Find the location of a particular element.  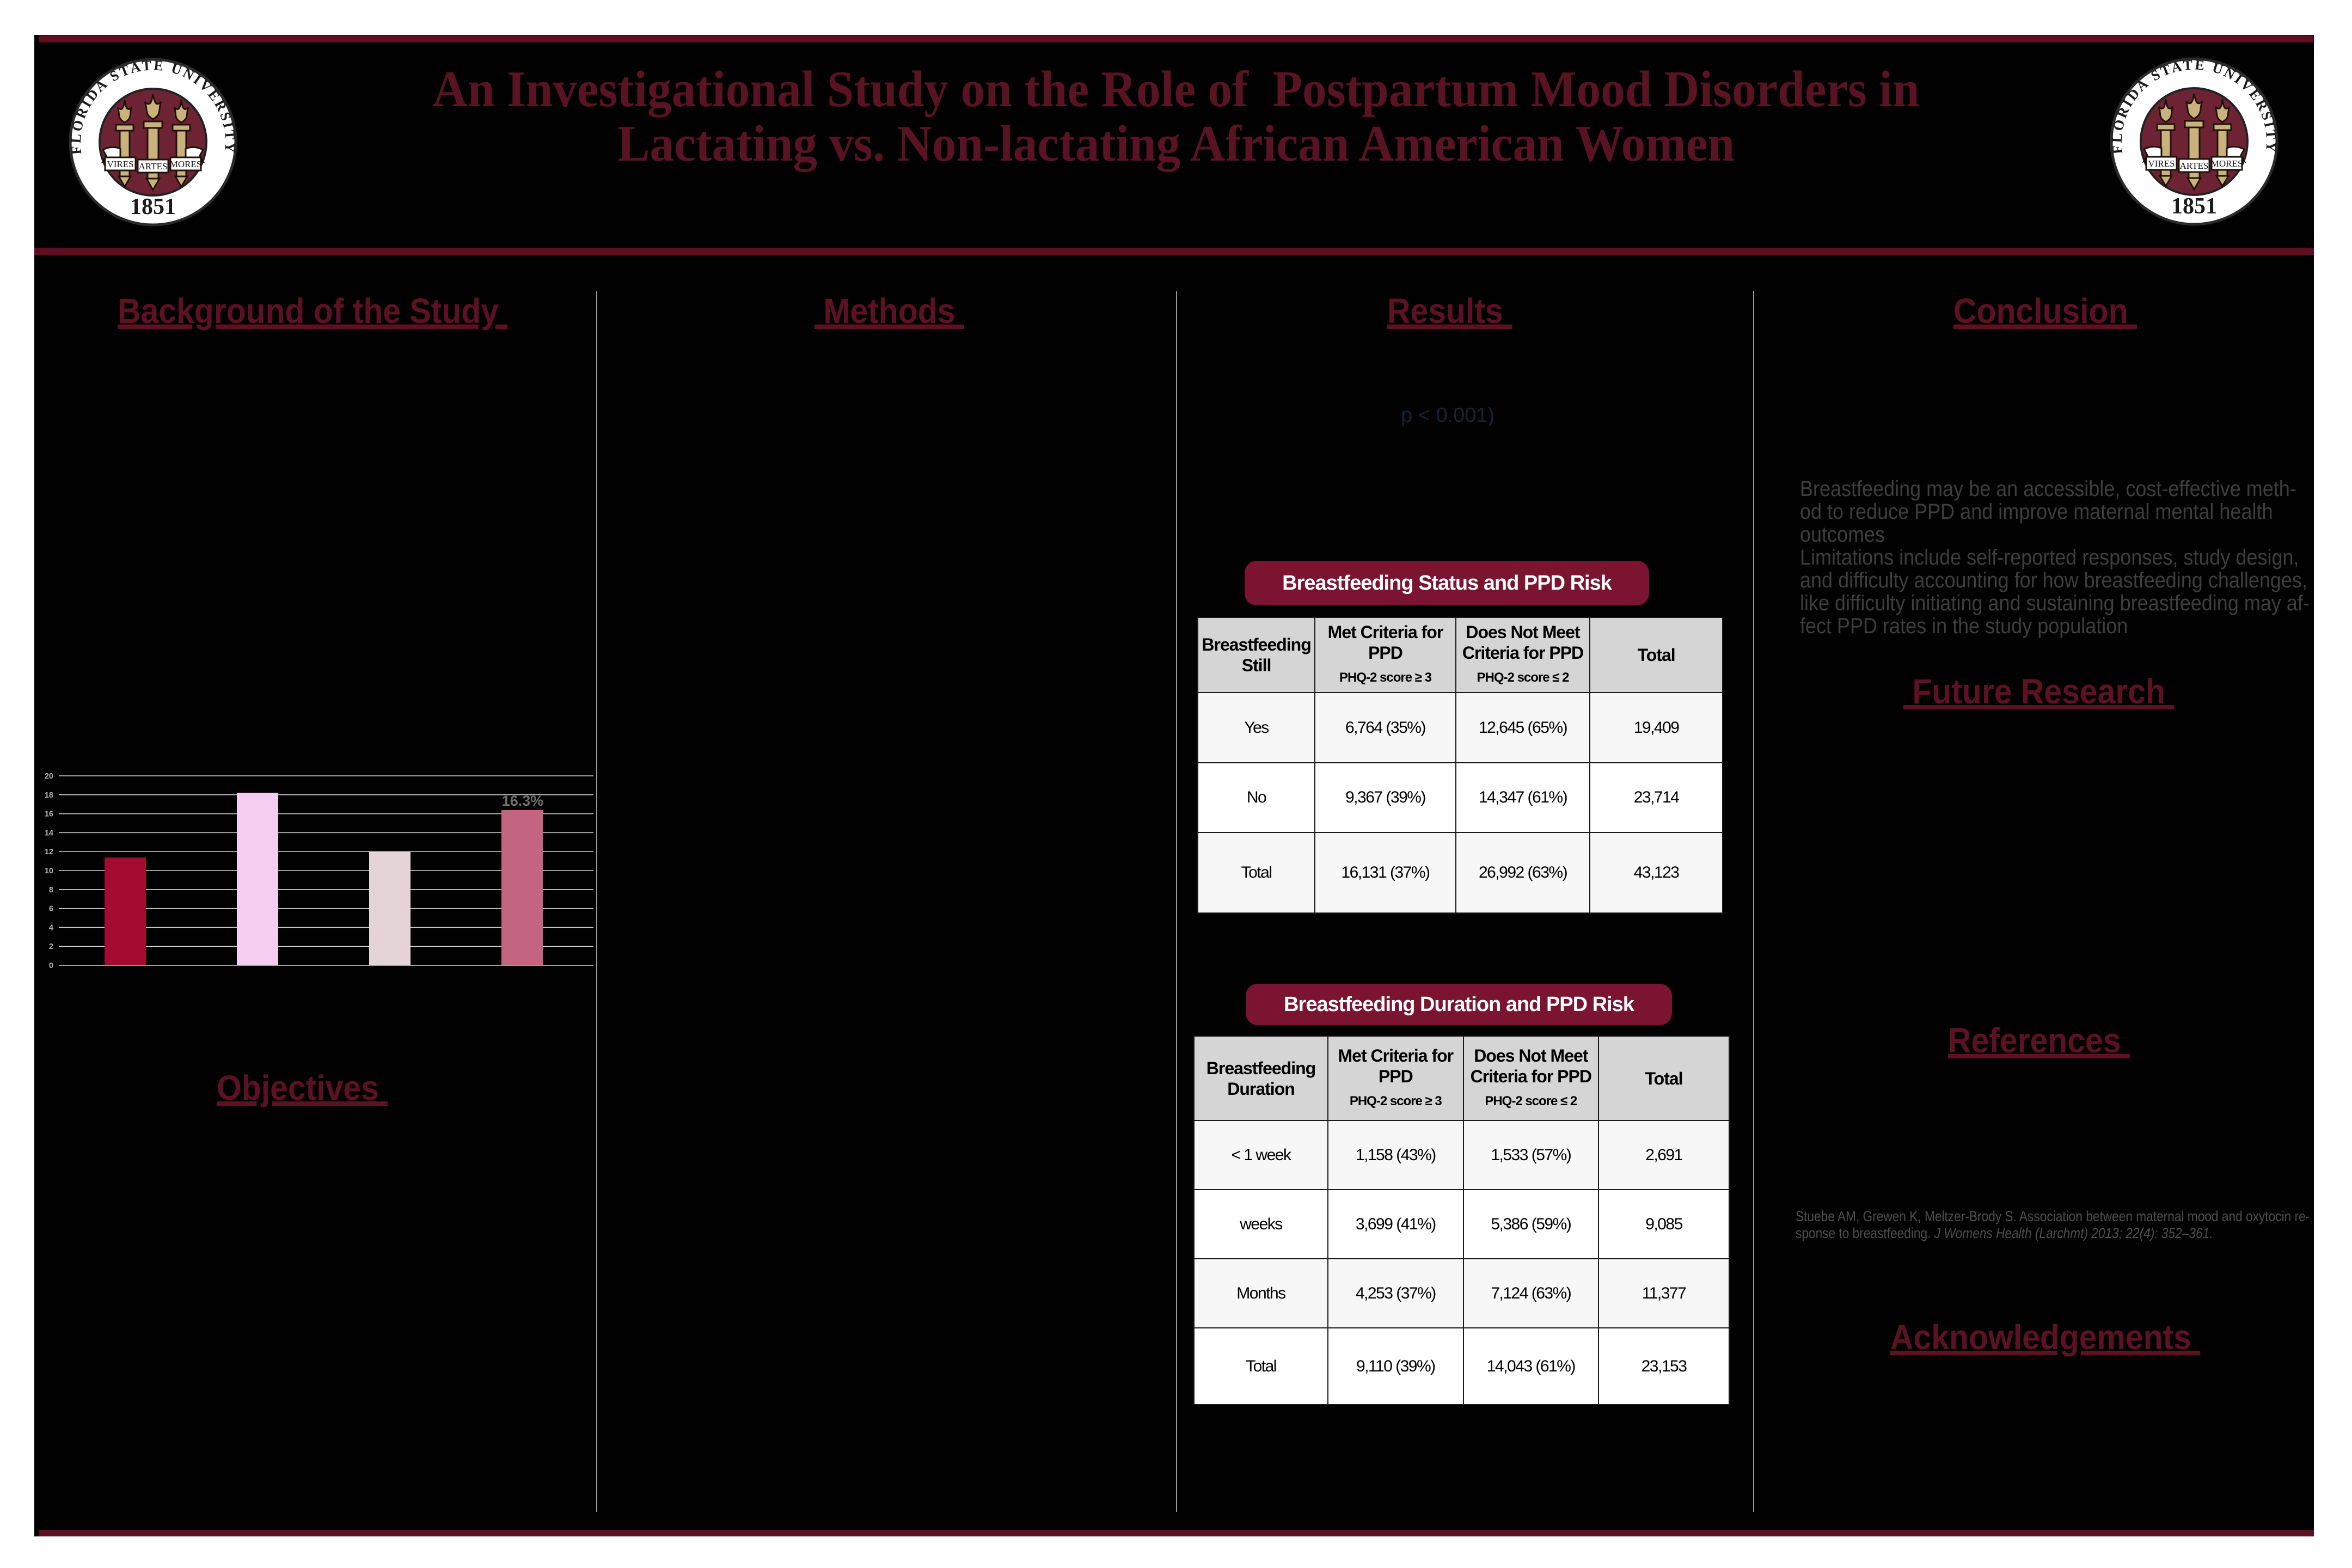

svg-text: 0 is located at coordinates (51, 965).